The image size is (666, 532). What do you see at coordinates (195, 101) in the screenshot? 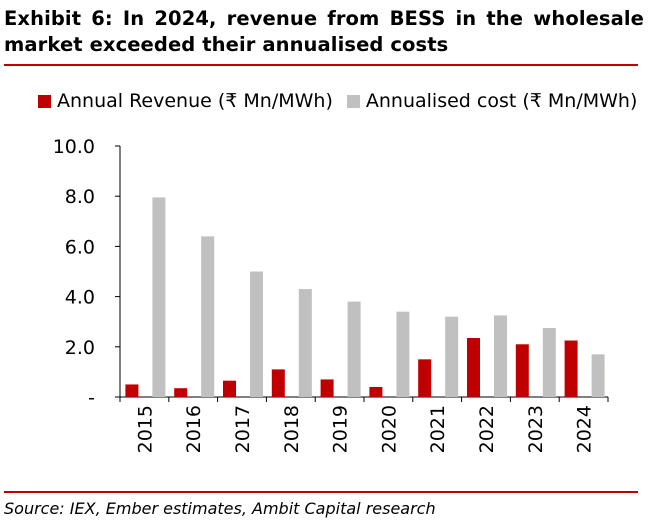
I see `legend-label-revenue: Annual Revenue (₹ Mn/MWh)` at bounding box center [195, 101].